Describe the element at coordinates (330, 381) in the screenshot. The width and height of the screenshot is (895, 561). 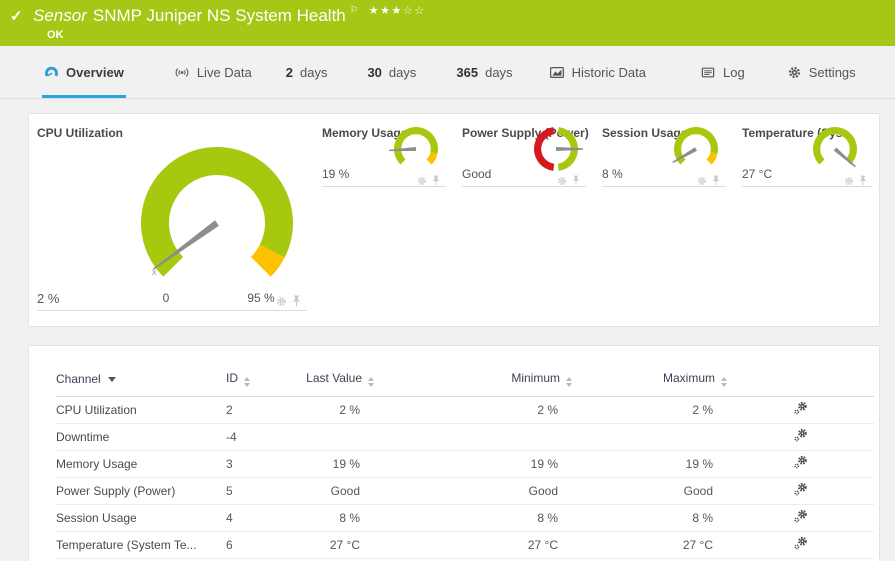
I see `col-header-last-value: Last Value` at that location.